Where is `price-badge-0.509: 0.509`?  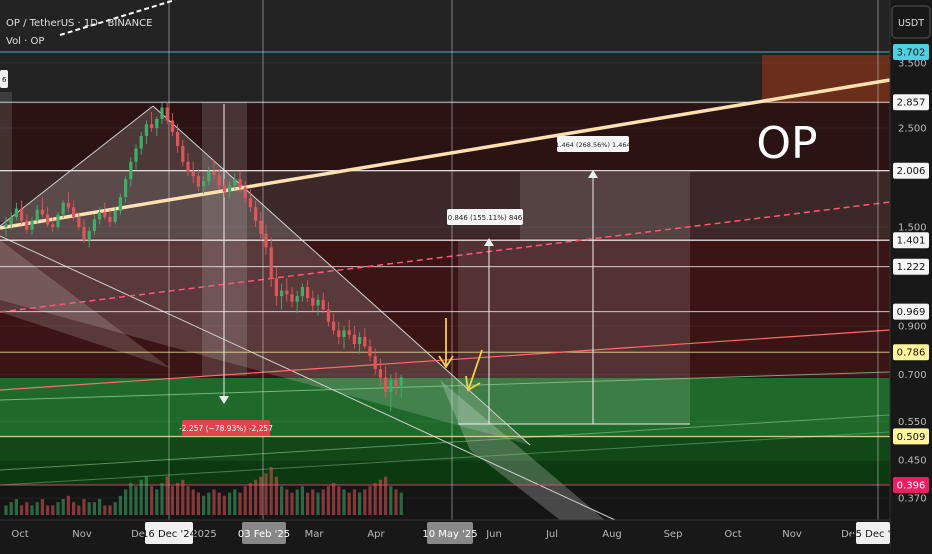 price-badge-0.509: 0.509 is located at coordinates (911, 436).